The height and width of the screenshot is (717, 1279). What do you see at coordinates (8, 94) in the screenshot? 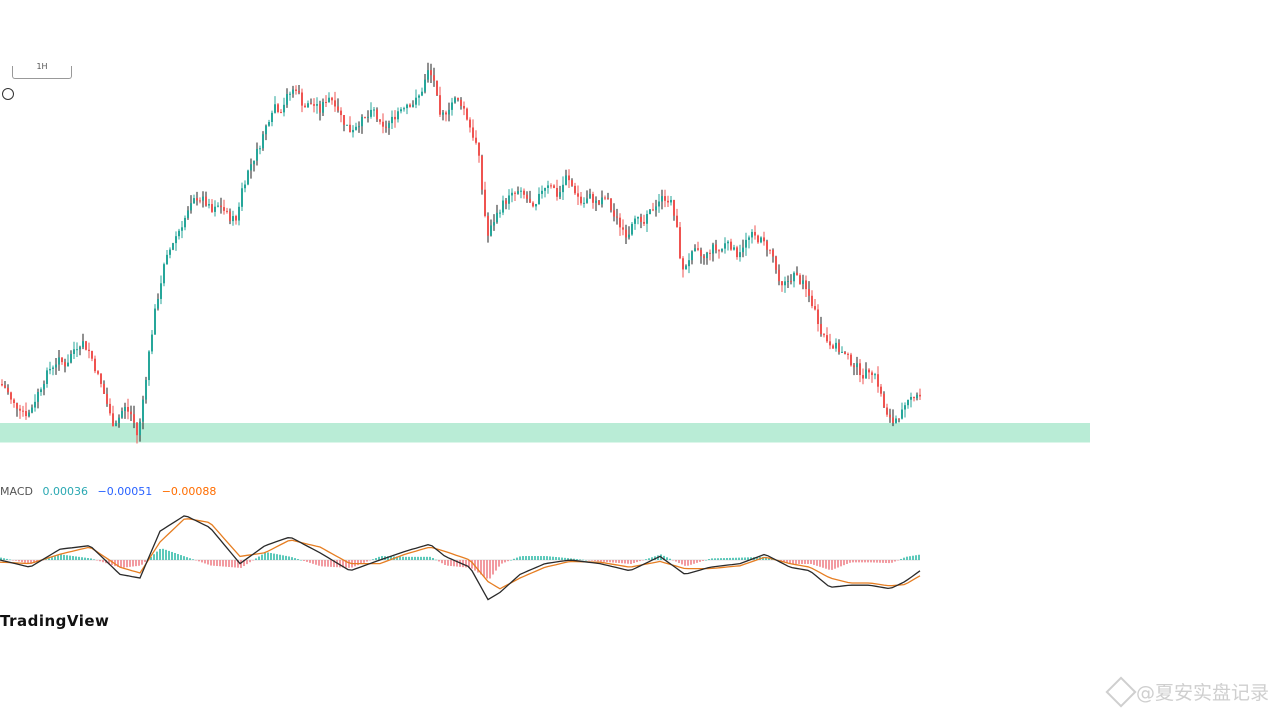
I see `eye-icon` at bounding box center [8, 94].